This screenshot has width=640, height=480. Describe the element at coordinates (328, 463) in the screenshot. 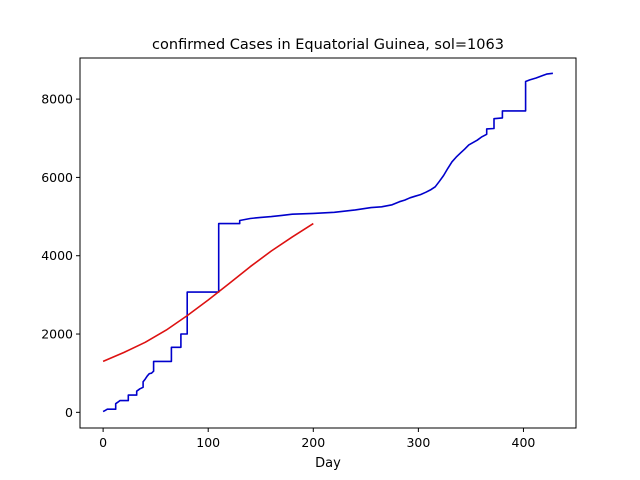

I see `x-axis-label: Day` at that location.